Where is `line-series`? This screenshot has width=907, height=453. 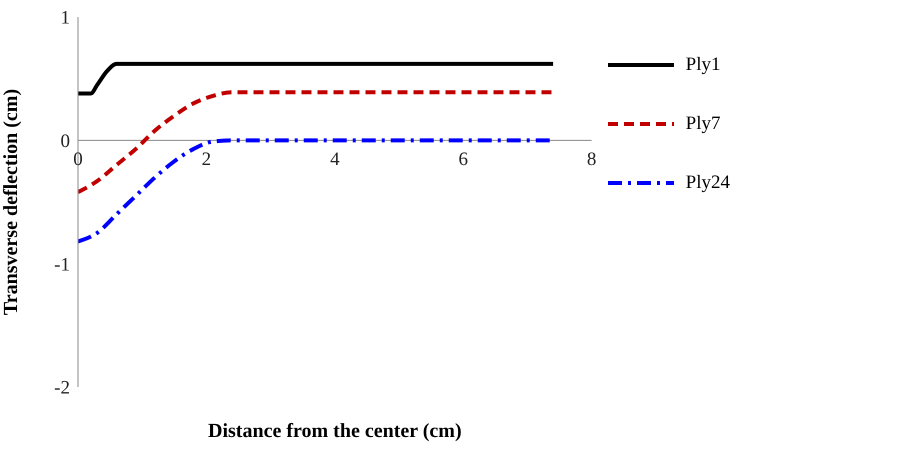 line-series is located at coordinates (317, 79).